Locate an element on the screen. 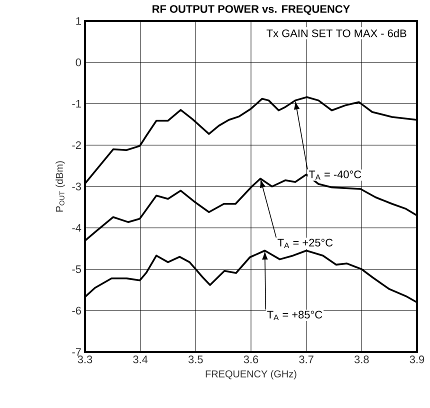  annotation: T$_{A}$ = -40°C is located at coordinates (335, 175).